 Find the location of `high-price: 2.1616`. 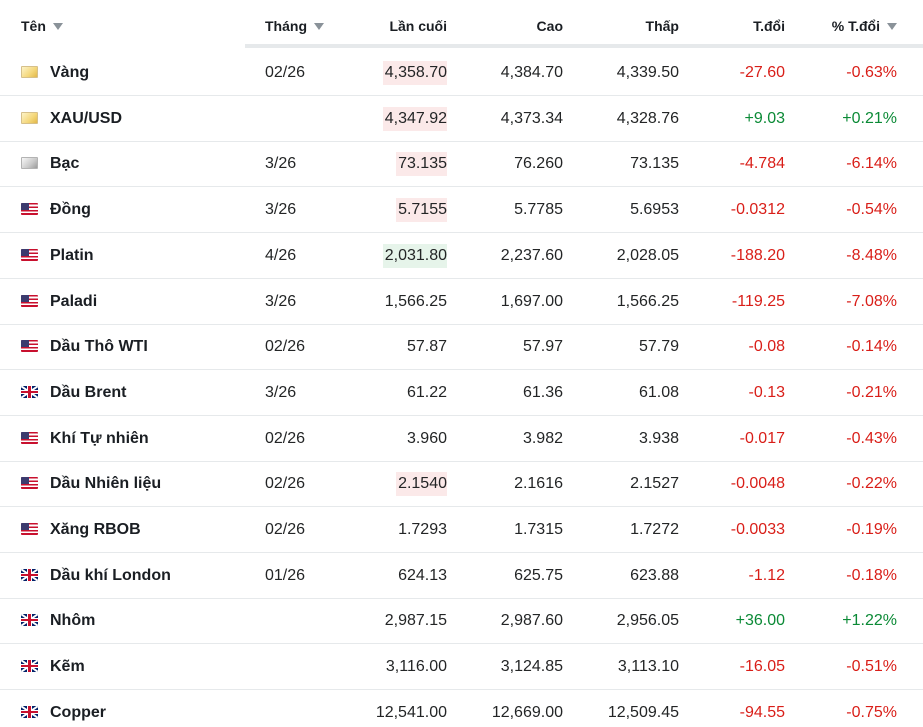

high-price: 2.1616 is located at coordinates (538, 484).